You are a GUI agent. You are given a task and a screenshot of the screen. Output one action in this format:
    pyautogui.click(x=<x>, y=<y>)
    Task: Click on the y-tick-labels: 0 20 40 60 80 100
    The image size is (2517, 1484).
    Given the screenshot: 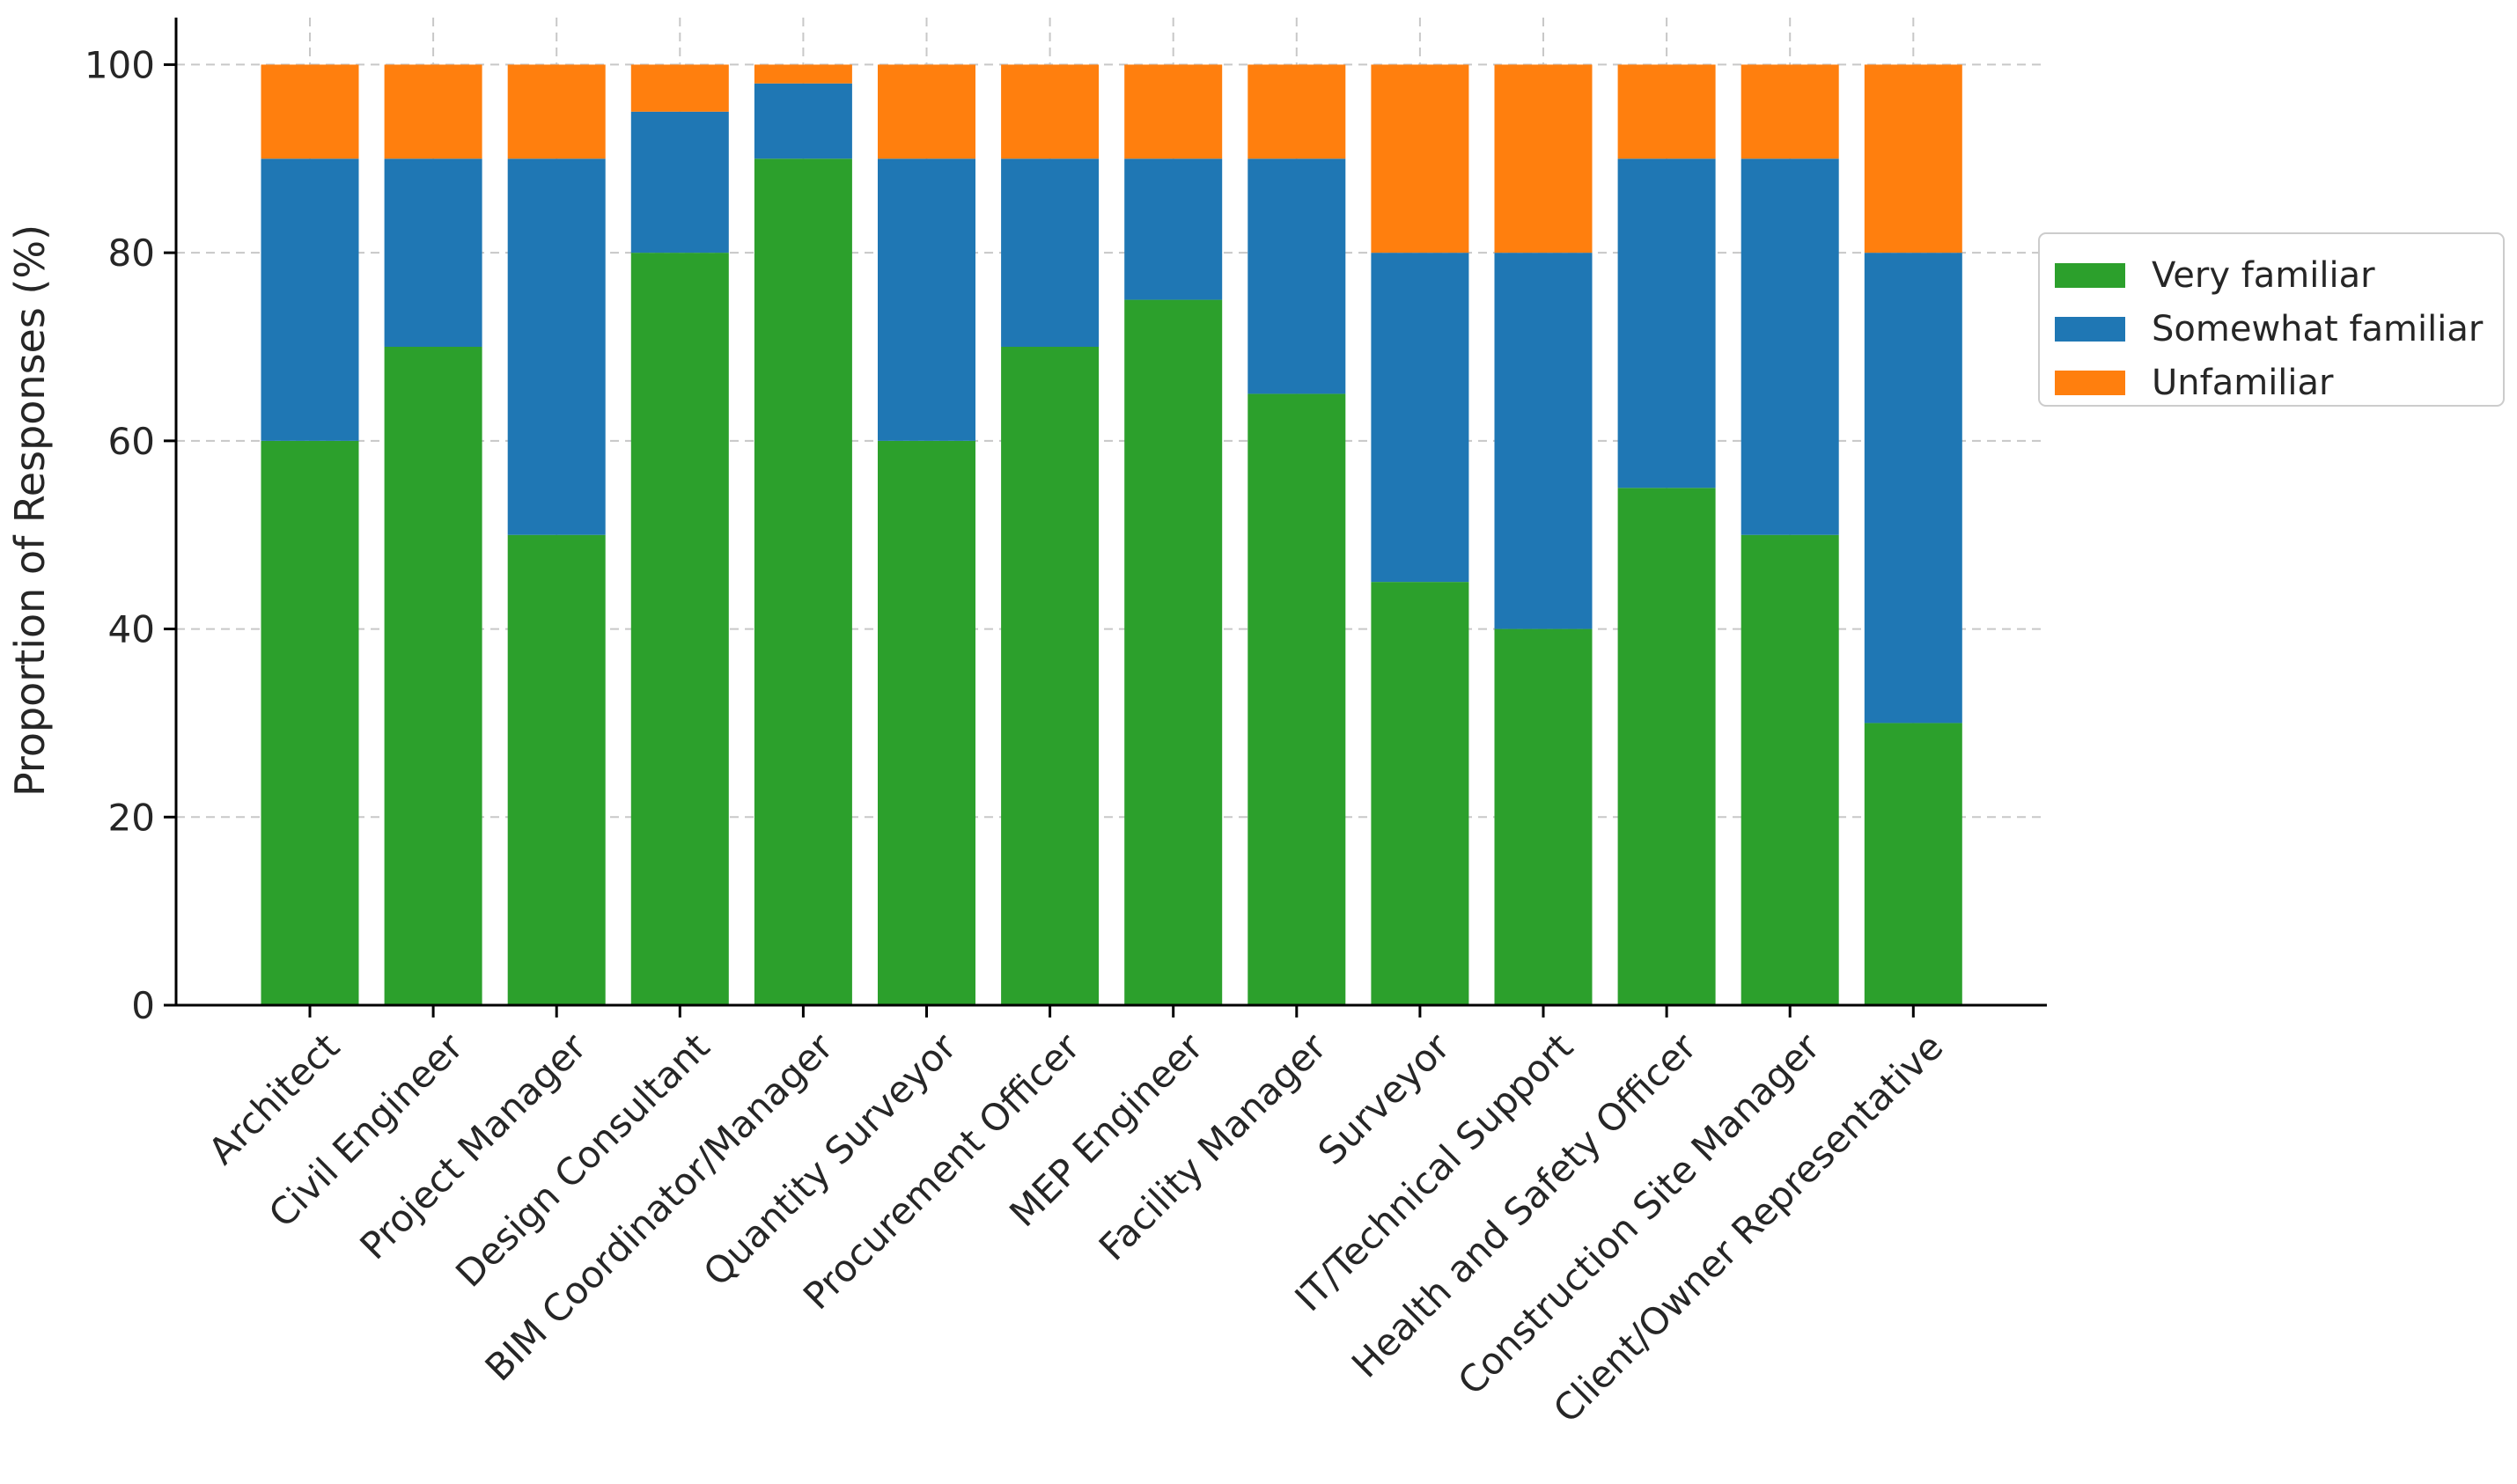 What is the action you would take?
    pyautogui.click(x=120, y=535)
    